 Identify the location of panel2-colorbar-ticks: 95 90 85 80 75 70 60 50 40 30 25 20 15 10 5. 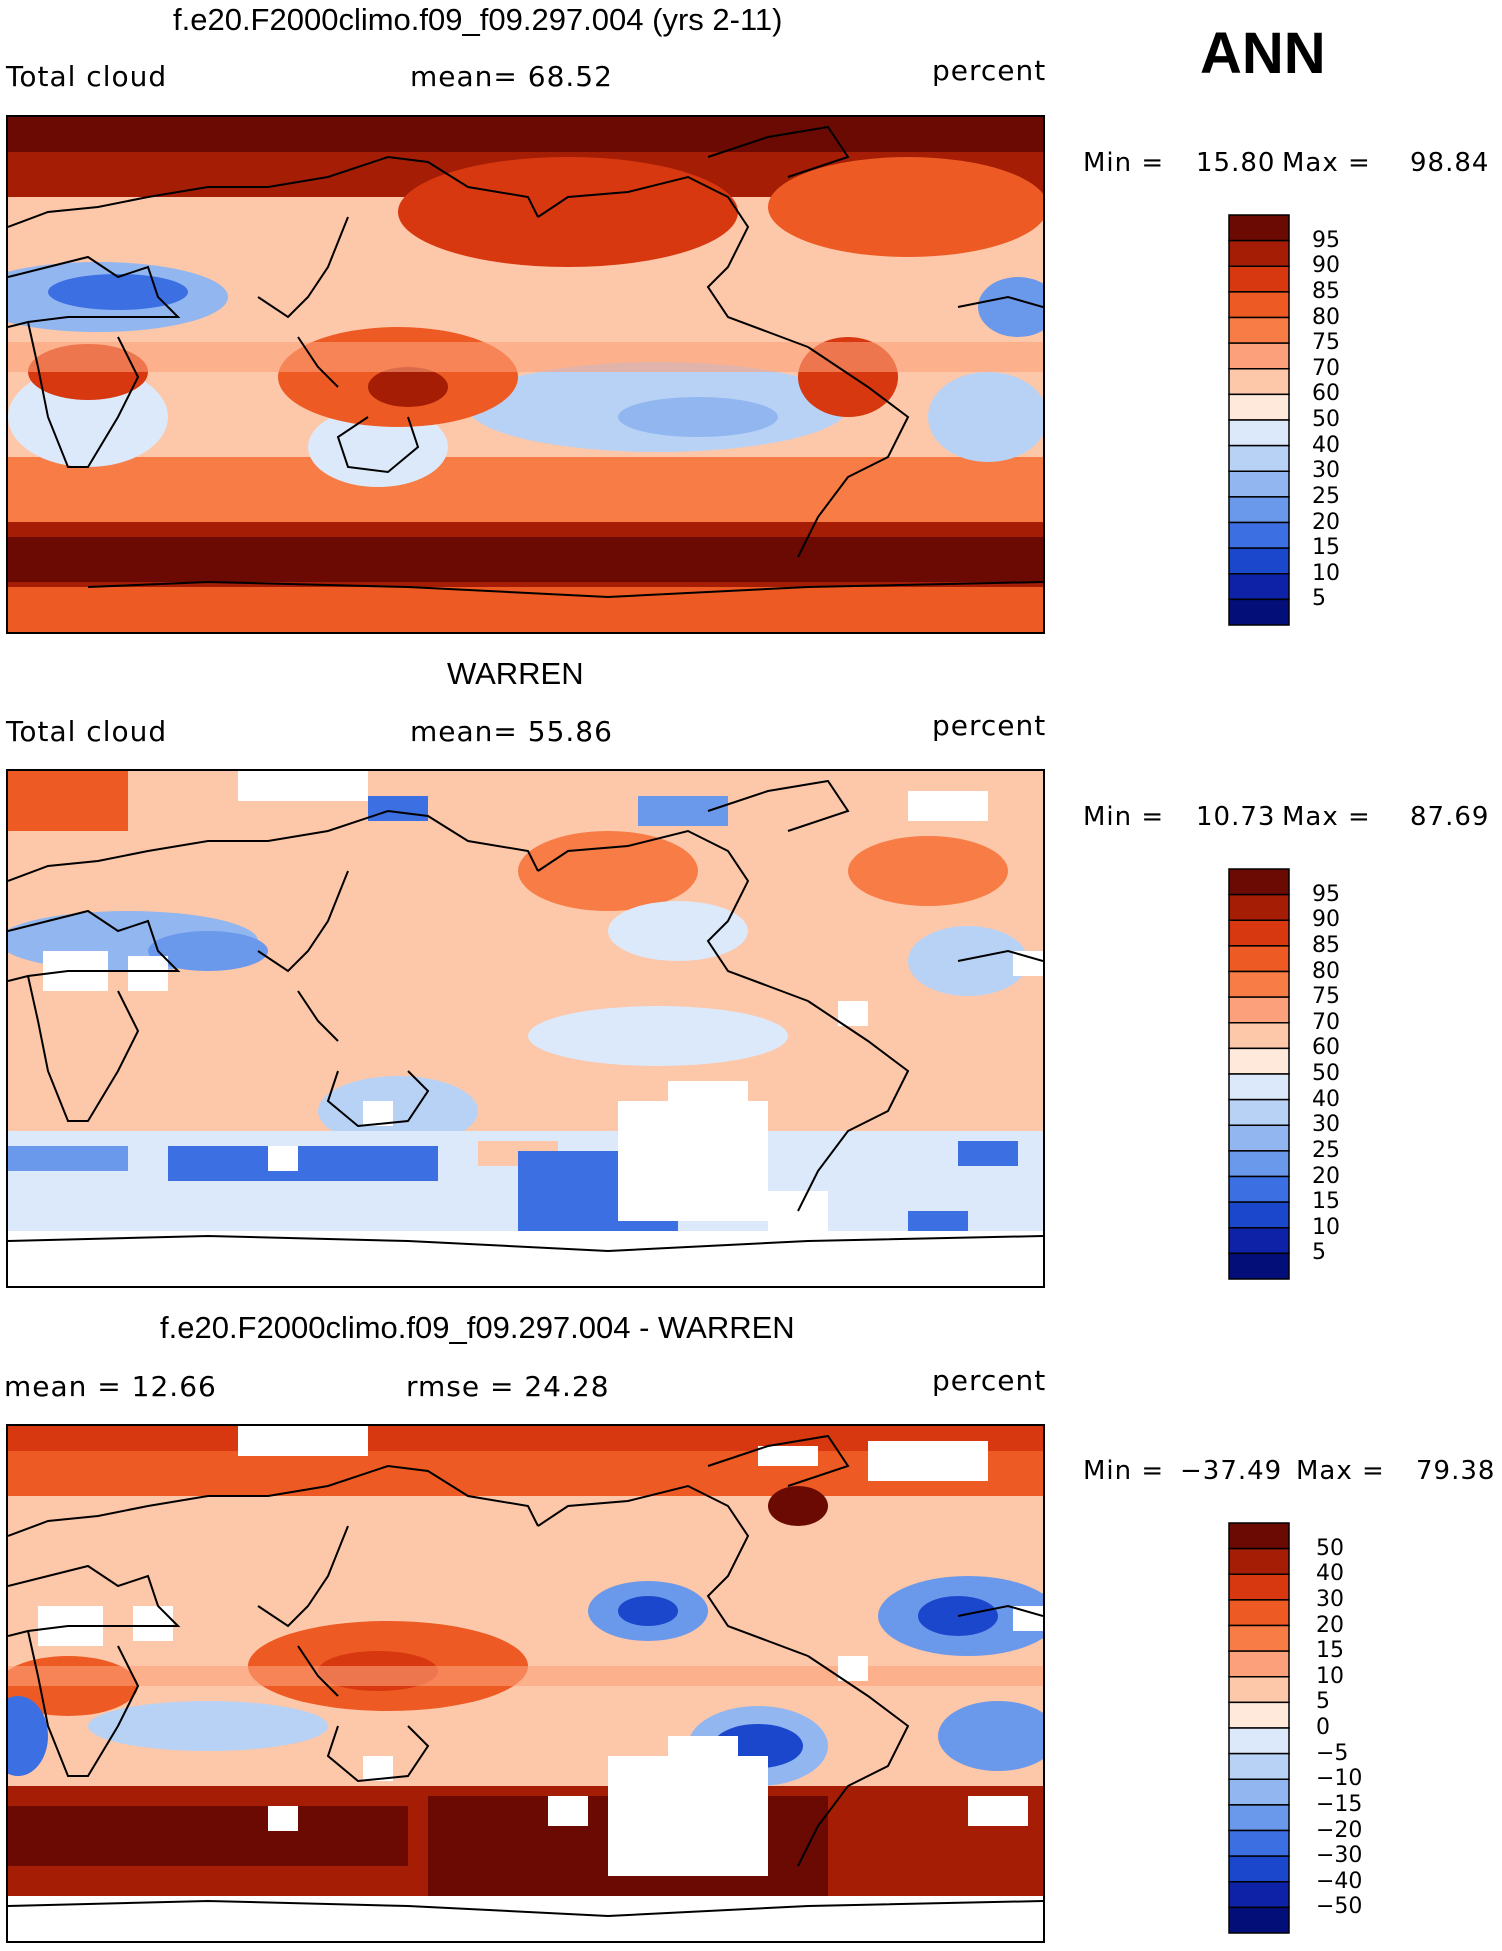
(1342, 1074).